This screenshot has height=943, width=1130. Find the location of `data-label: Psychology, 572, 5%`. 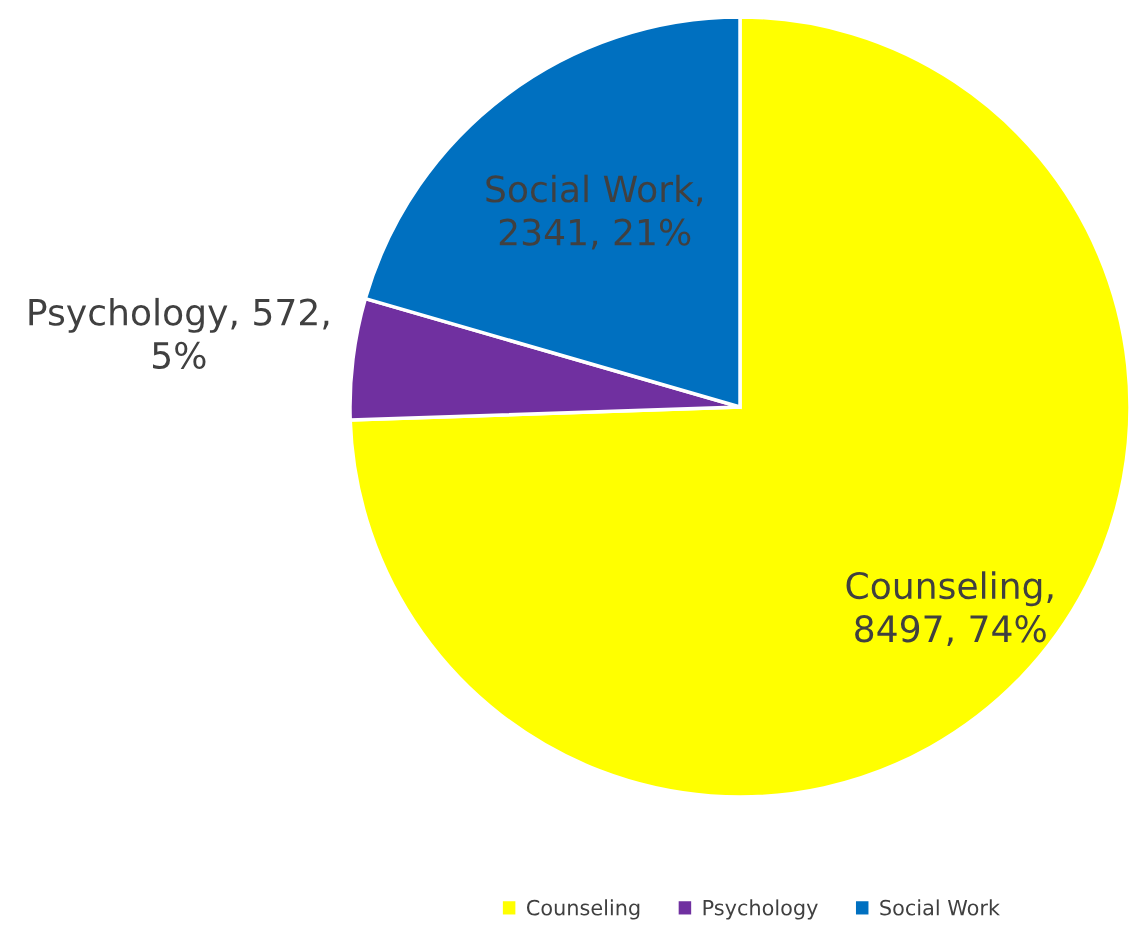

data-label: Psychology, 572, 5% is located at coordinates (179, 333).